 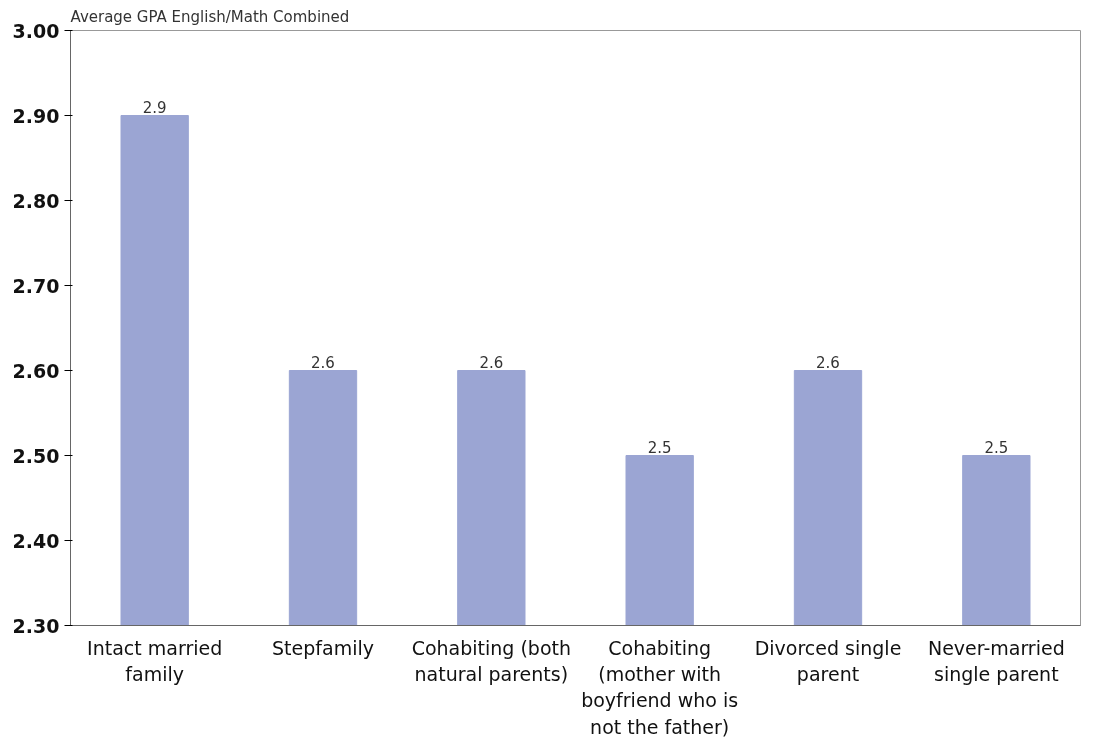 What do you see at coordinates (36, 625) in the screenshot?
I see `y-tick-label: 2.30` at bounding box center [36, 625].